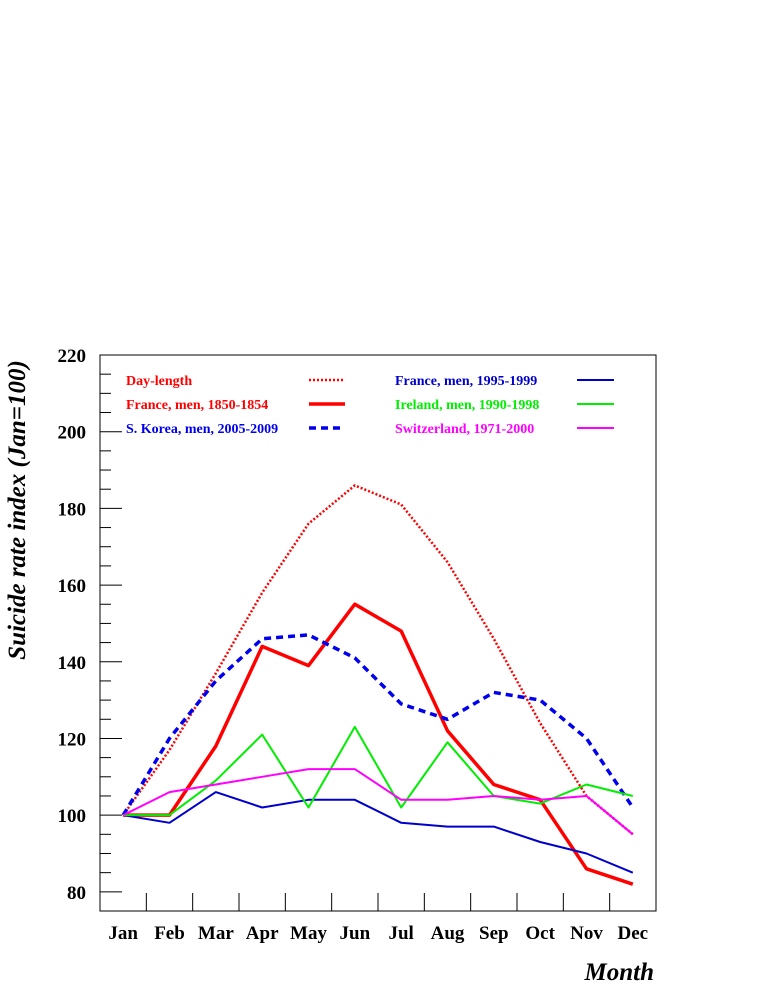 This screenshot has width=763, height=987. Describe the element at coordinates (262, 933) in the screenshot. I see `x-tick-label: Apr` at that location.